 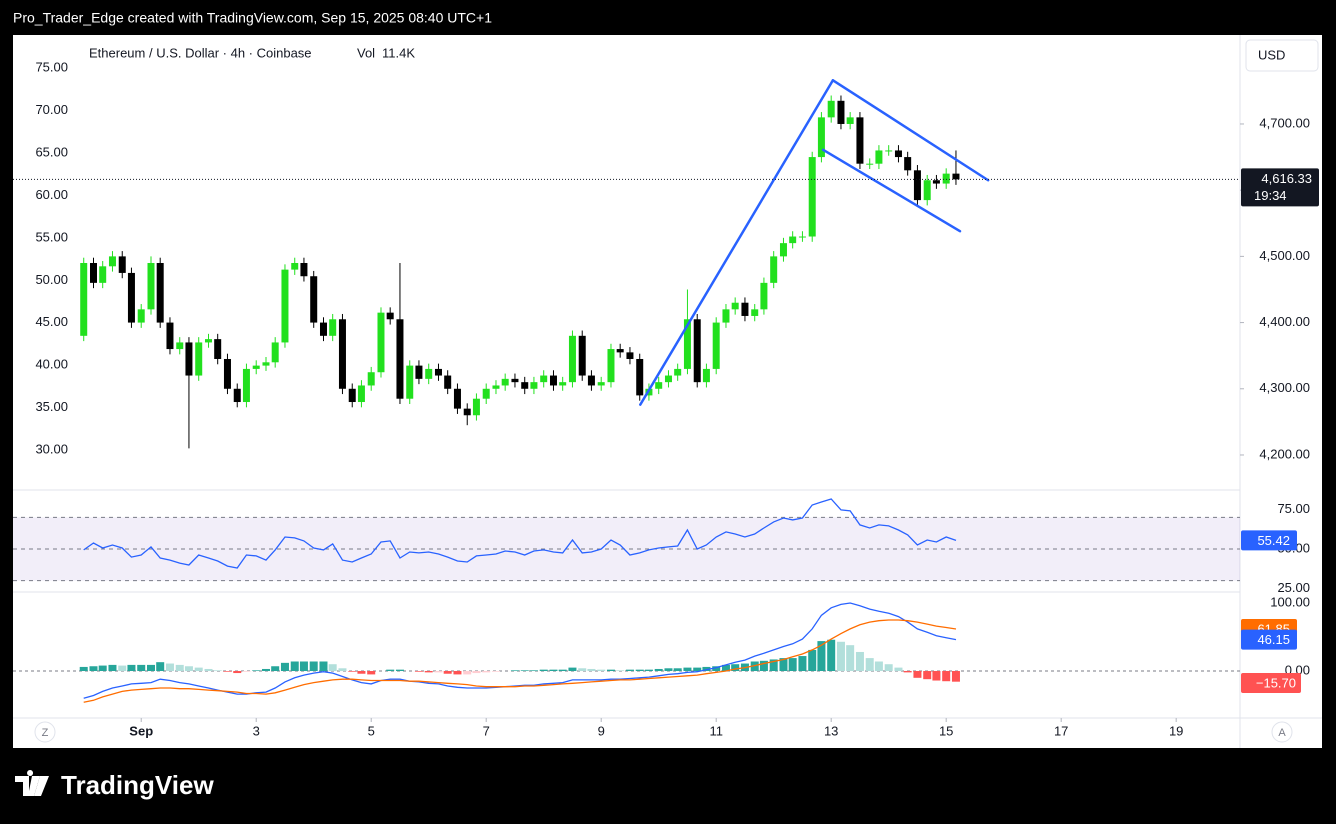 I want to click on price-tag, so click(x=1280, y=187).